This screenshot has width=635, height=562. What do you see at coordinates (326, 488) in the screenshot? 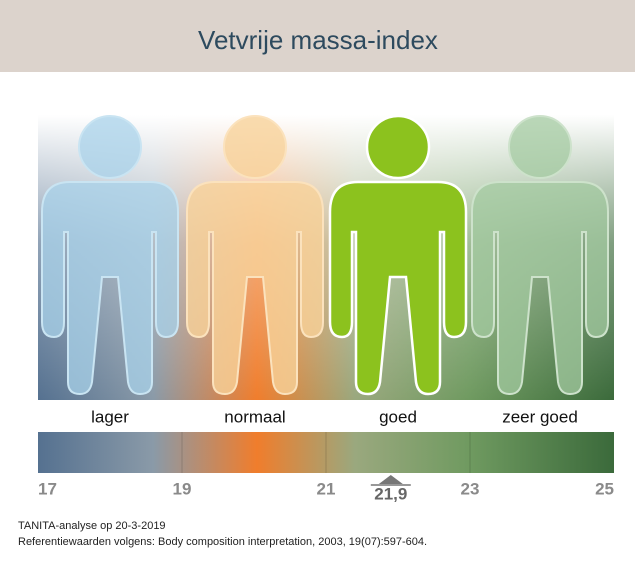
I see `tick-label: 21` at bounding box center [326, 488].